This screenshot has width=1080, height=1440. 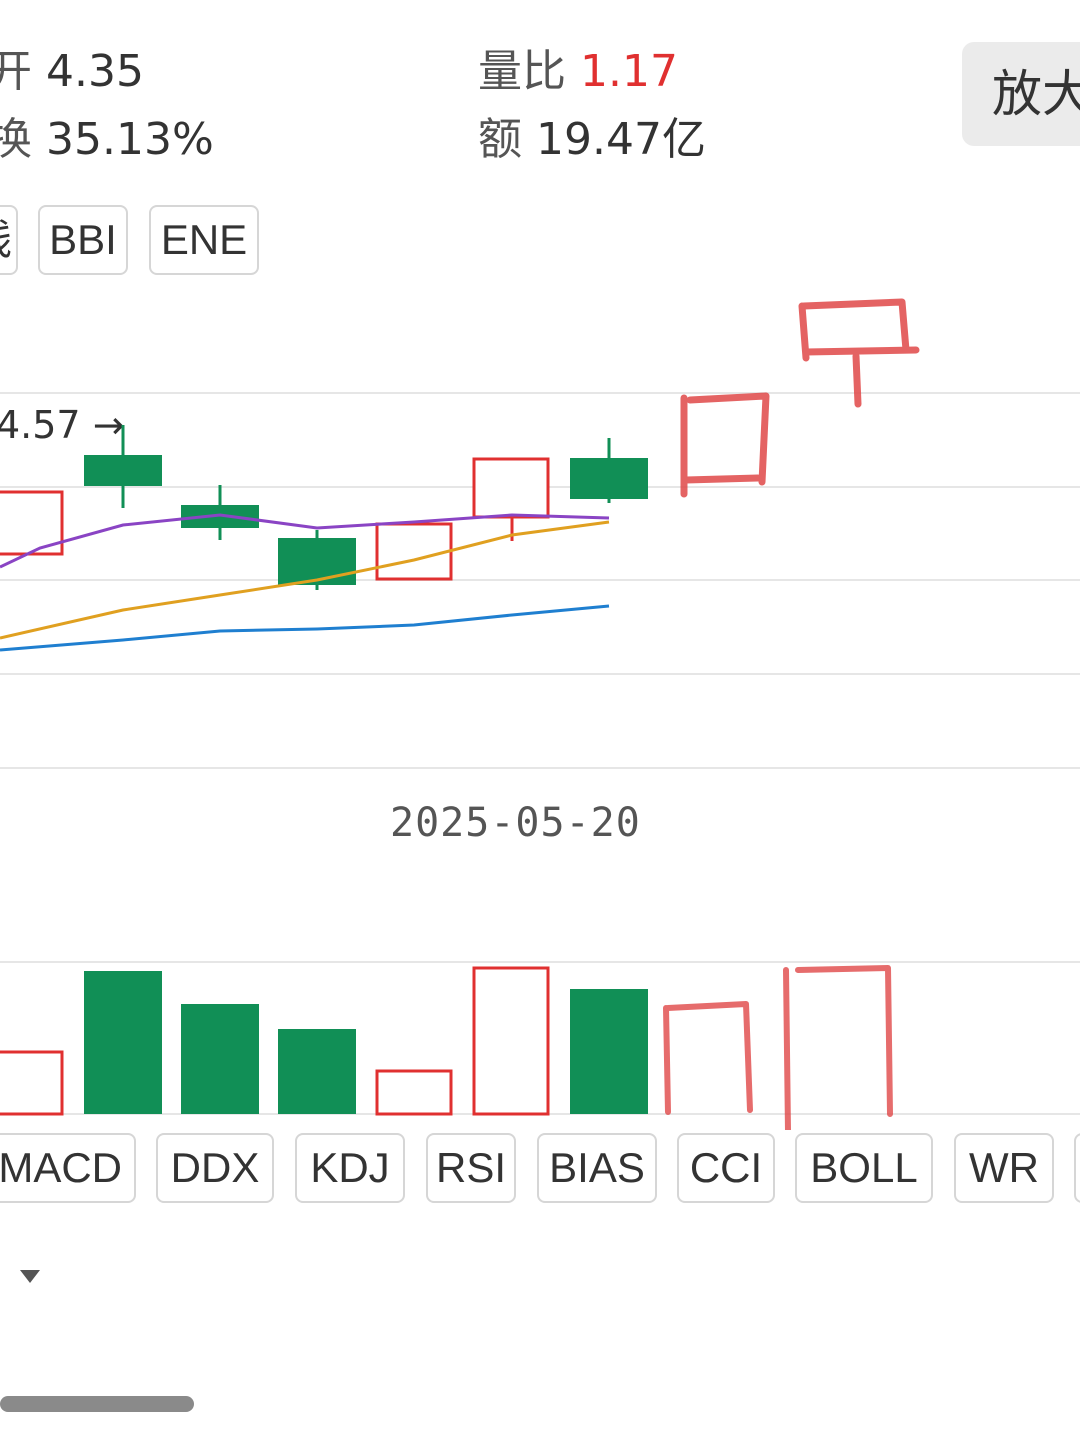 I want to click on amount-stat: 额 19.47亿, so click(x=592, y=140).